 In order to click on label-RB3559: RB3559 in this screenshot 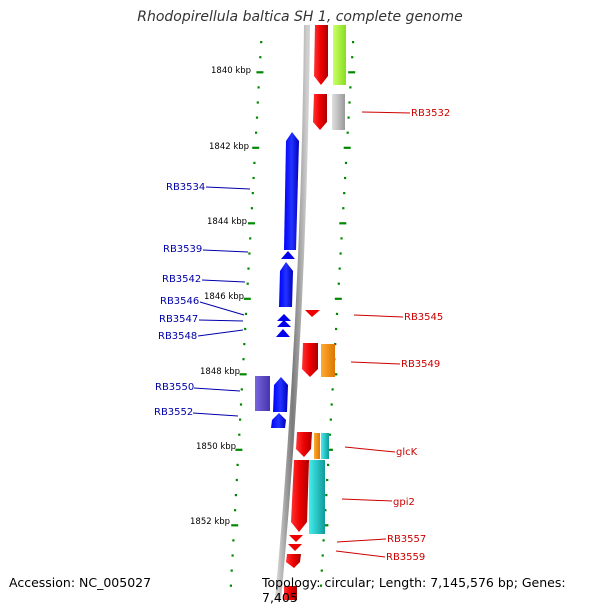, I will do `click(405, 557)`.